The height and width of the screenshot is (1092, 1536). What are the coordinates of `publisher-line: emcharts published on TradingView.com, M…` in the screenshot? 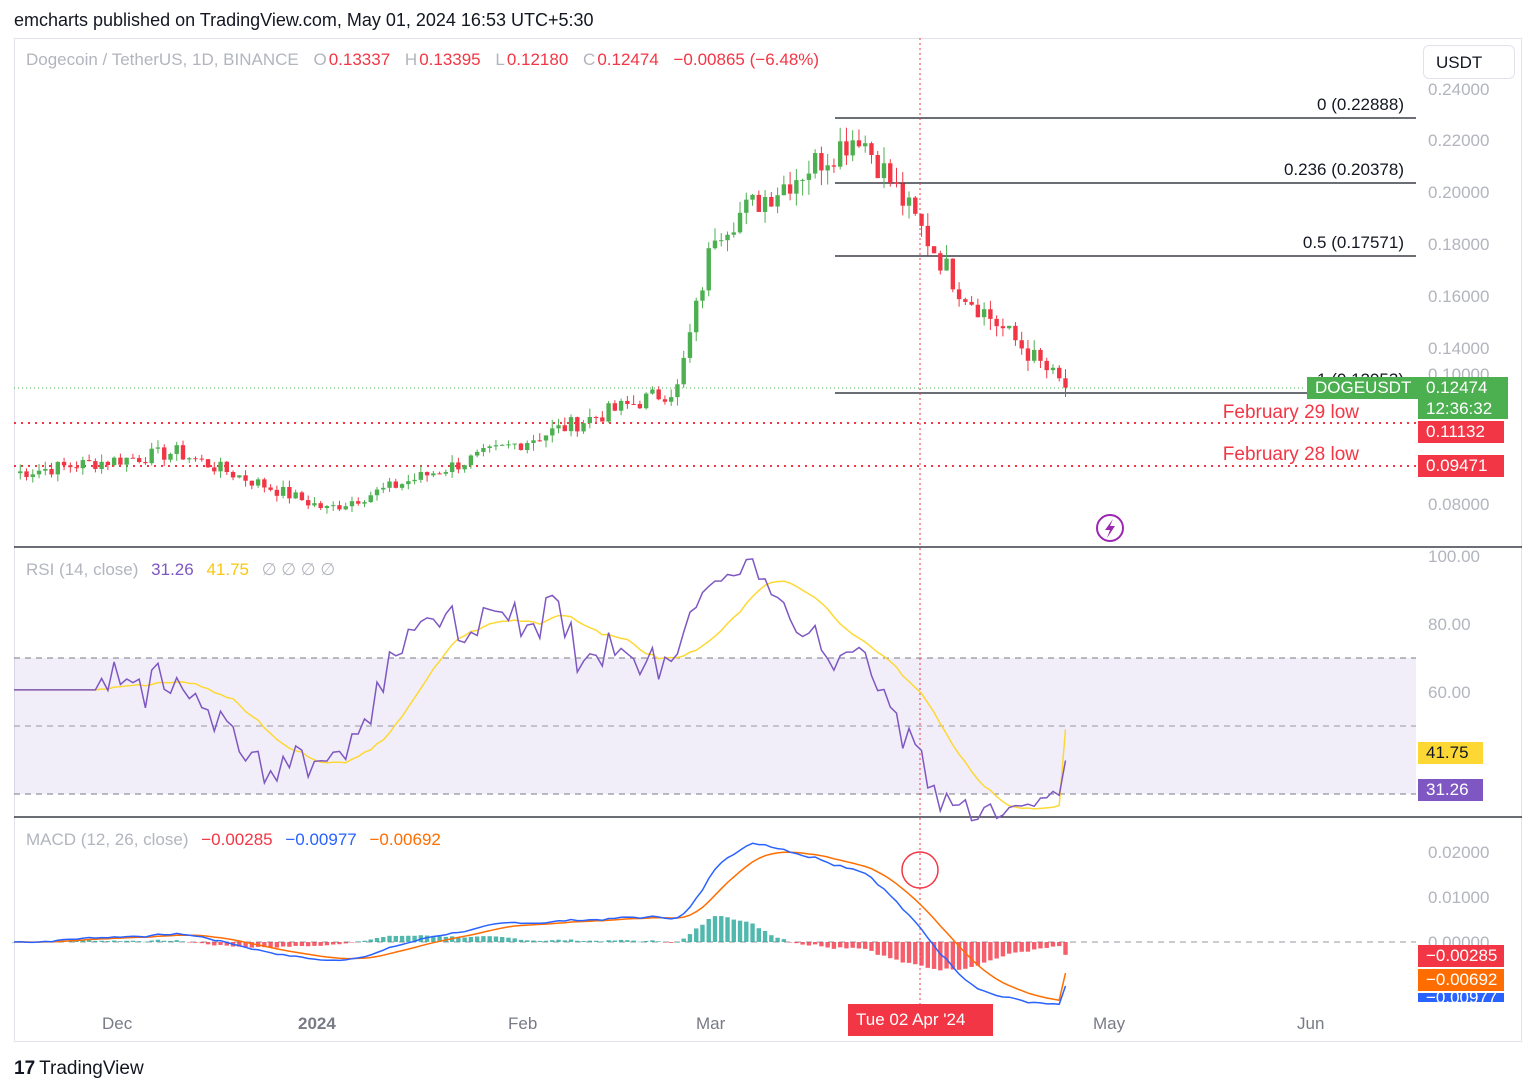 It's located at (304, 20).